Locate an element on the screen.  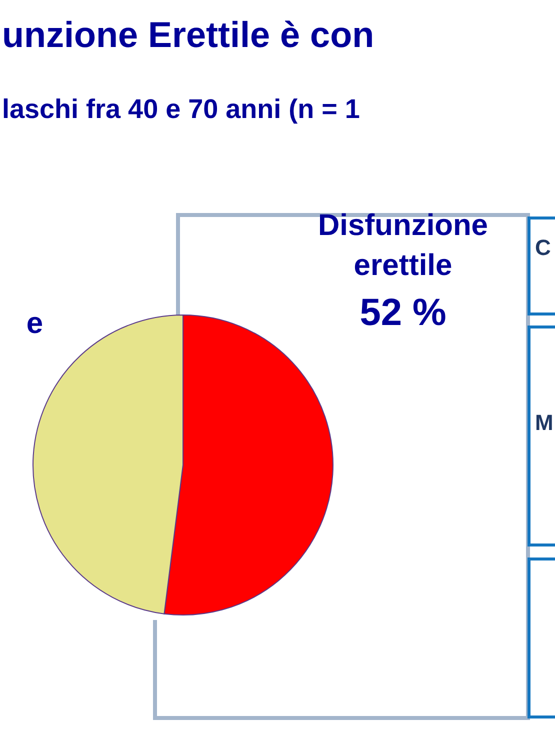
slice-label: Disfunzione erettile is located at coordinates (403, 245).